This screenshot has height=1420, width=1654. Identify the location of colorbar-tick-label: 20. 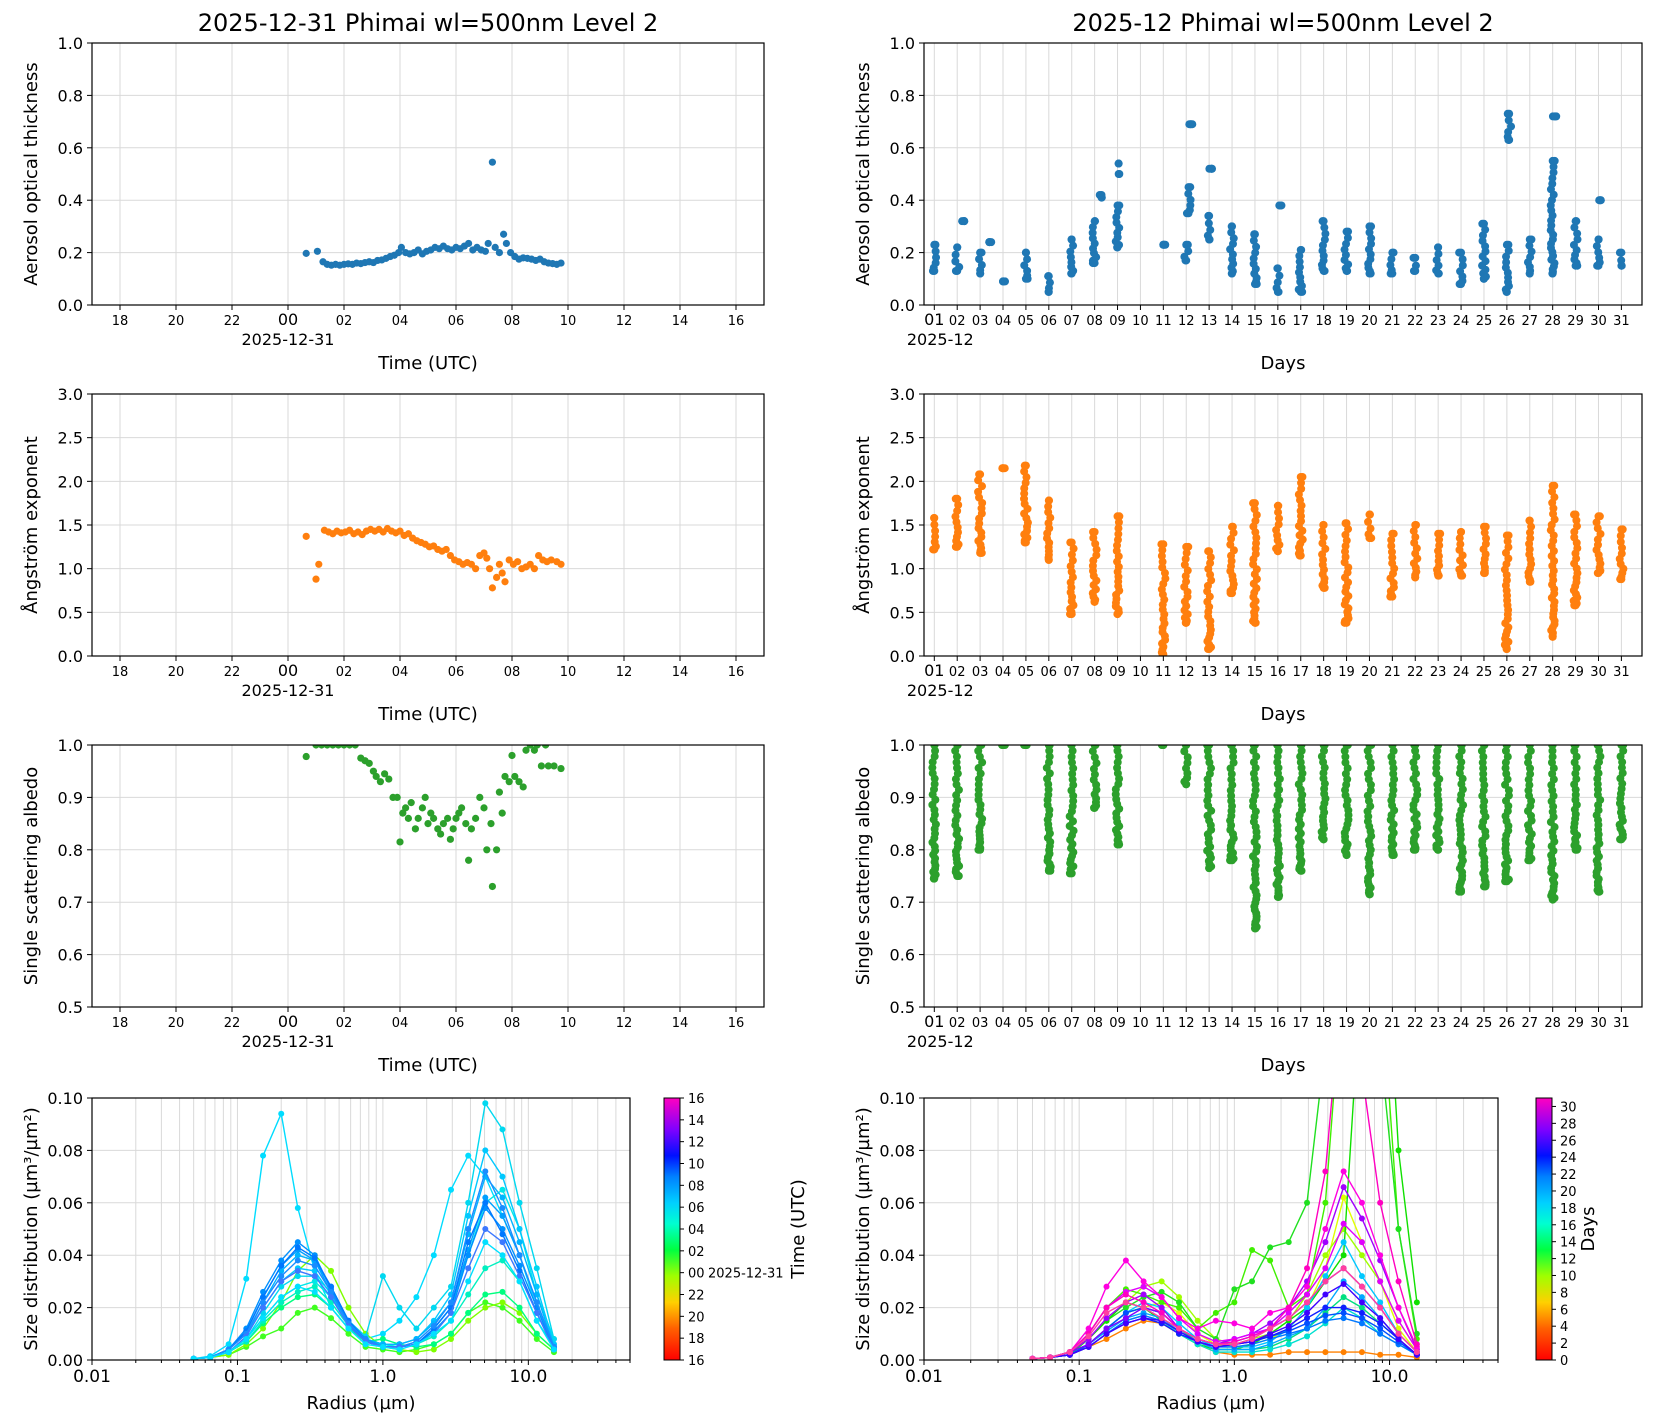
(696, 1317).